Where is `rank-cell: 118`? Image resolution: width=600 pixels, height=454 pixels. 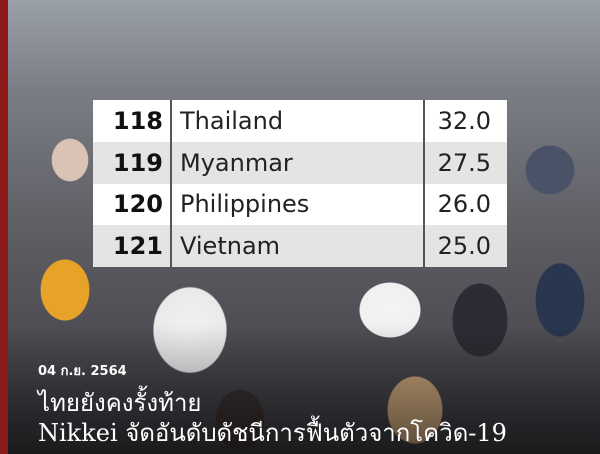
rank-cell: 118 is located at coordinates (137, 120).